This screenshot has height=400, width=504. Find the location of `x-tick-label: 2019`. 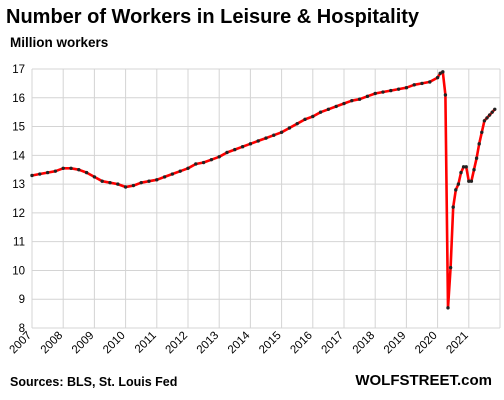

x-tick-label: 2019 is located at coordinates (395, 343).